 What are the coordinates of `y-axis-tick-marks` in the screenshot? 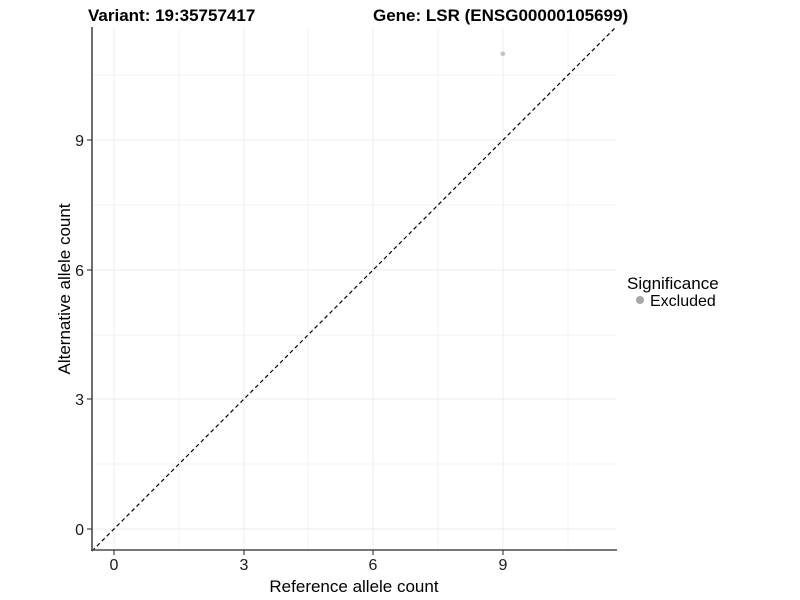 It's located at (89, 334).